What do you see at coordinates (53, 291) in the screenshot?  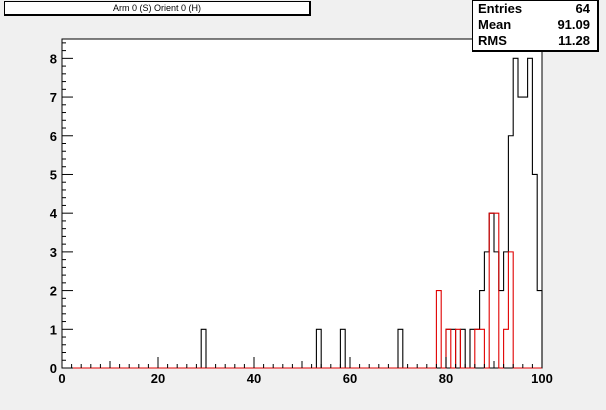 I see `y-tick-label: 2` at bounding box center [53, 291].